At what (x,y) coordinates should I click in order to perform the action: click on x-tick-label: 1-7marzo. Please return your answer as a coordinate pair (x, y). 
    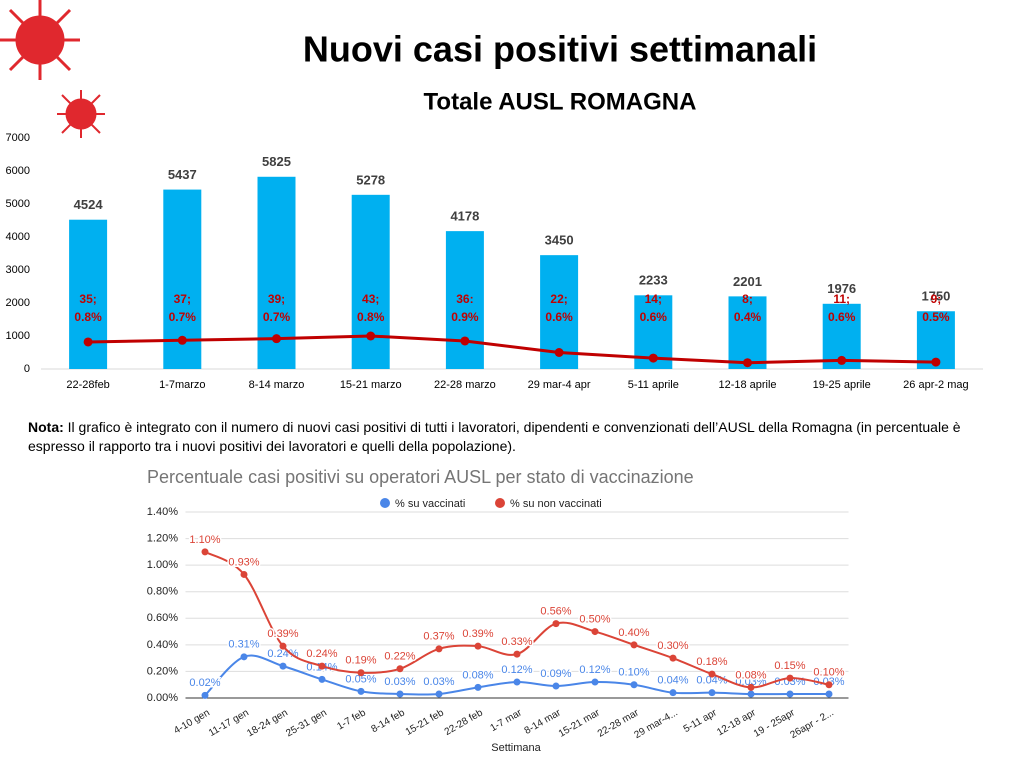
    Looking at the image, I should click on (182, 385).